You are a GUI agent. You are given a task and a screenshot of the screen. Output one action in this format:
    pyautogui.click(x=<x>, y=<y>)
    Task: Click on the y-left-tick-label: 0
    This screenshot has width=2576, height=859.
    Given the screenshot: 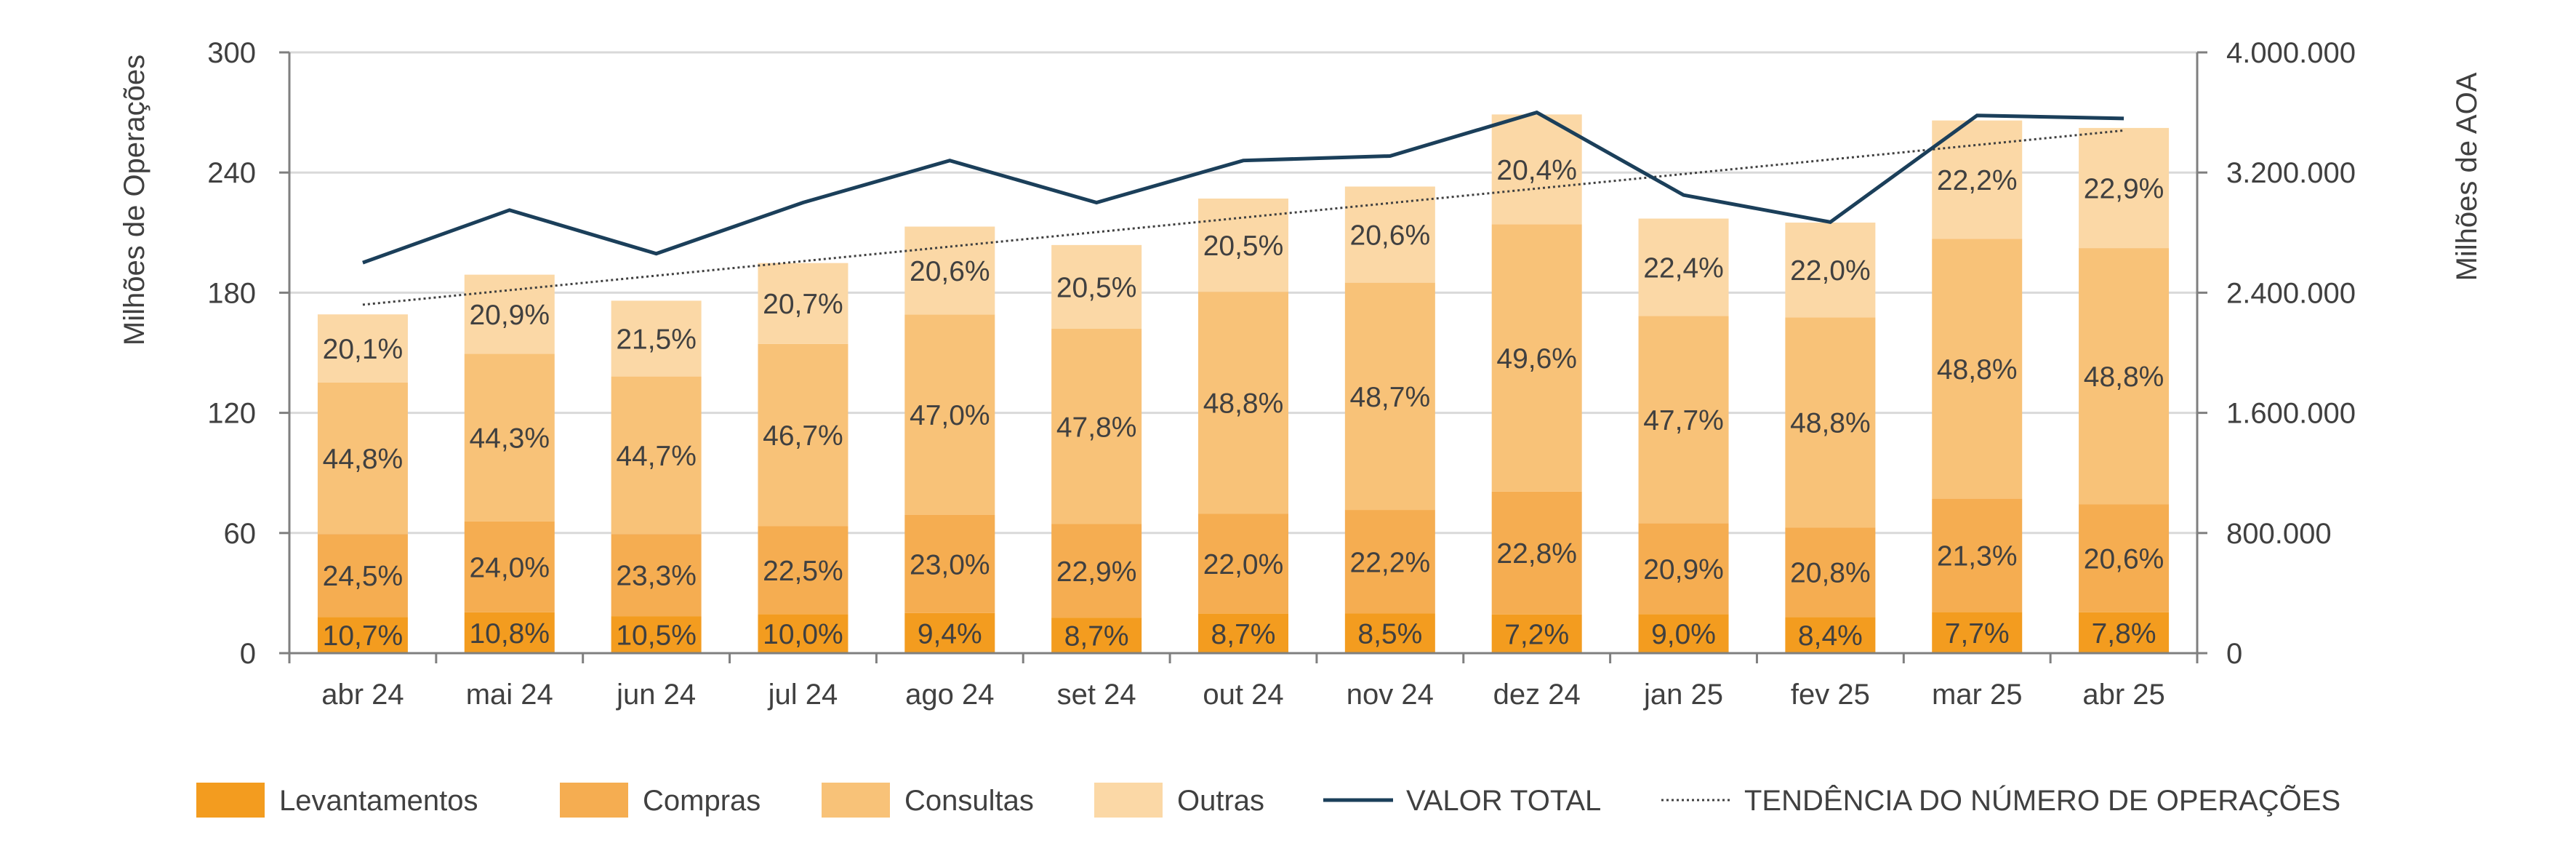 What is the action you would take?
    pyautogui.click(x=248, y=654)
    